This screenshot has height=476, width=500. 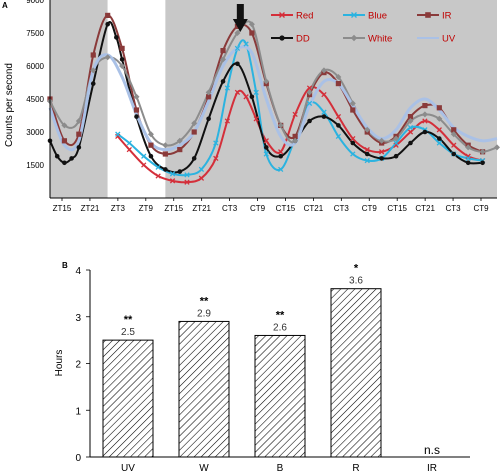 I want to click on x-tick-label: ZT21, so click(x=90, y=208).